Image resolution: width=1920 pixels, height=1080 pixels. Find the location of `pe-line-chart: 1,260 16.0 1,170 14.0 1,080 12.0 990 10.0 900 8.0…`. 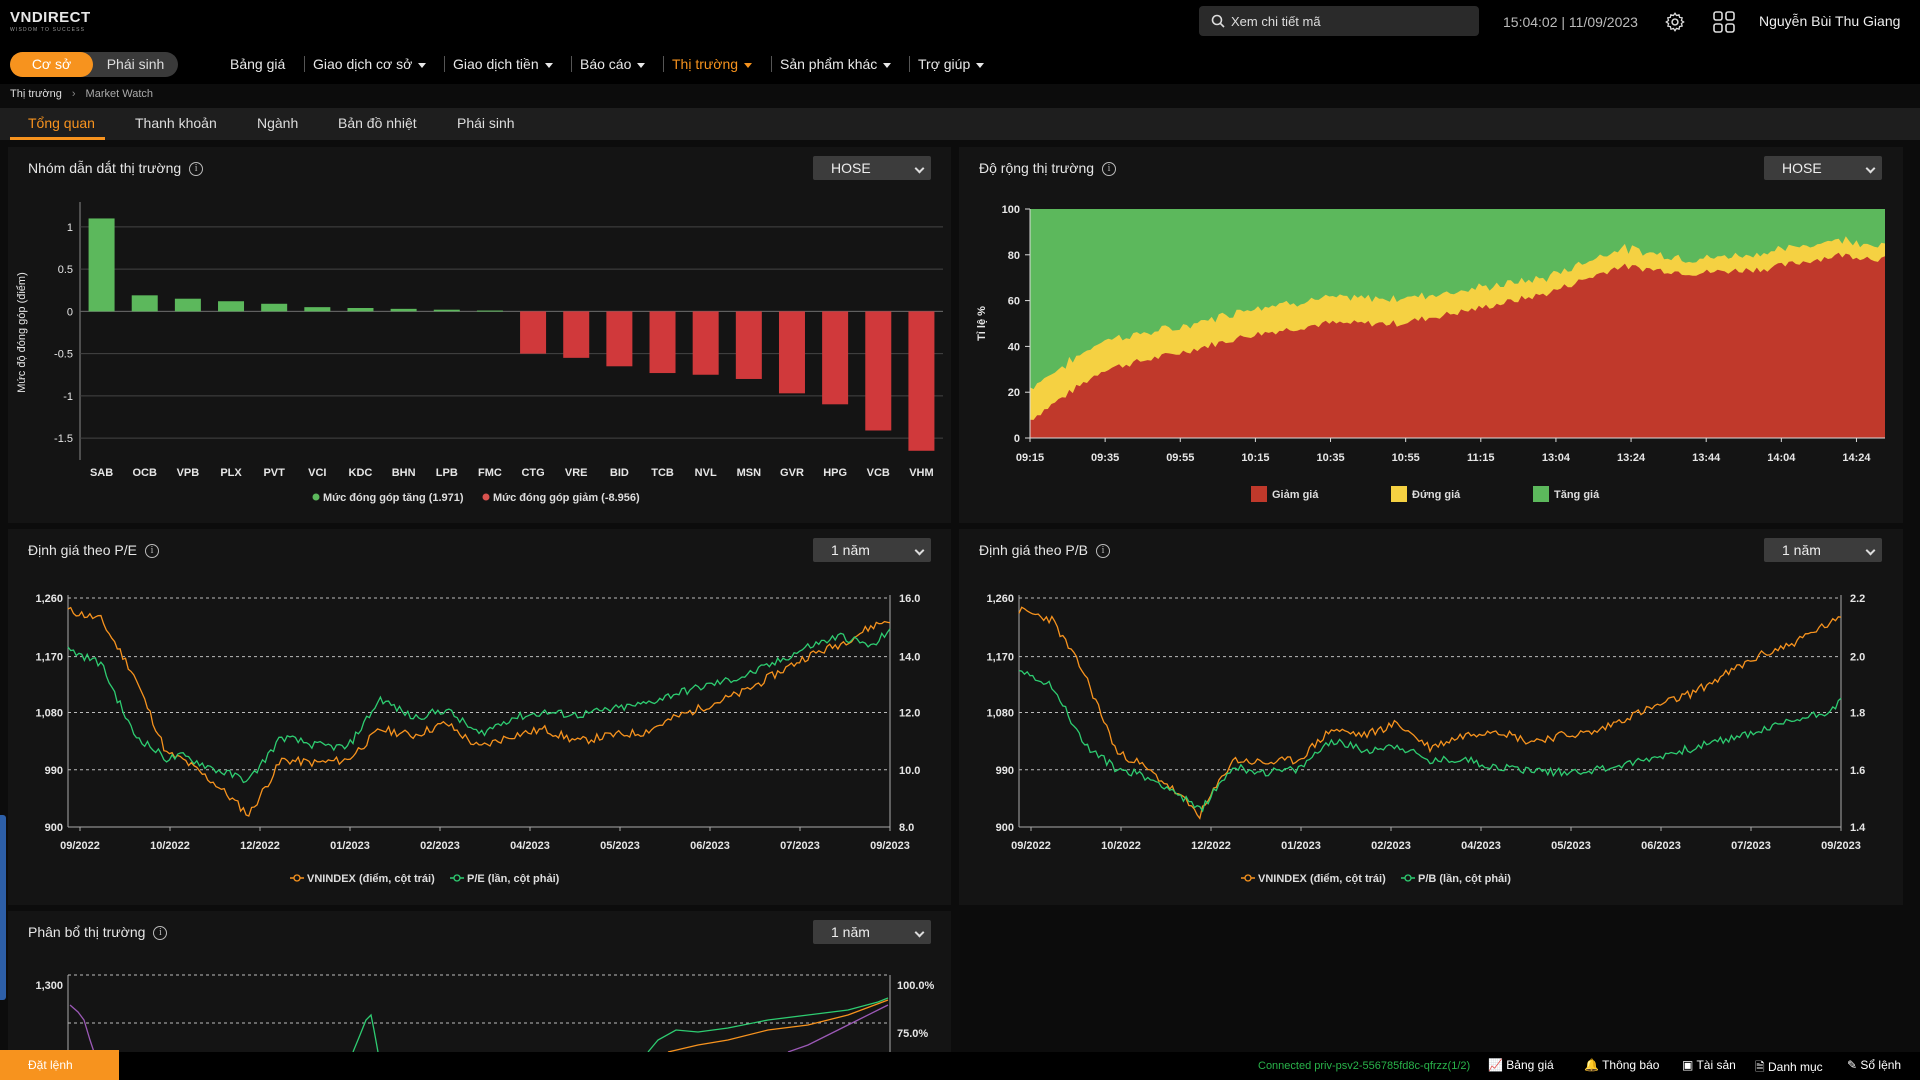

pe-line-chart: 1,260 16.0 1,170 14.0 1,080 12.0 990 10.0 900 8.0… is located at coordinates (477, 739).